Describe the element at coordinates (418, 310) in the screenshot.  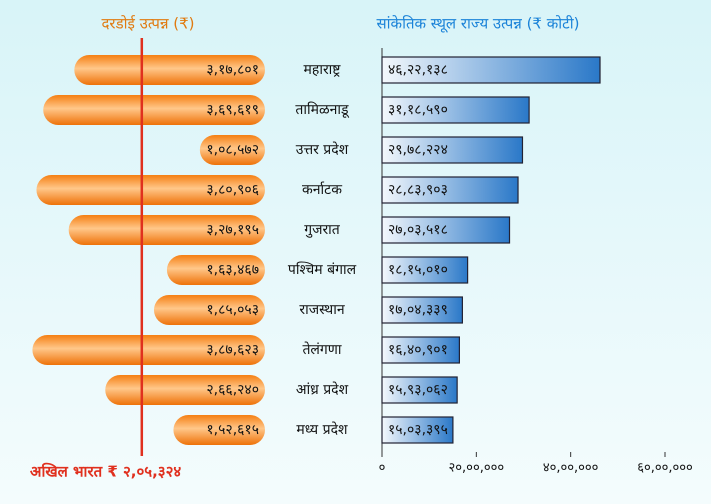
I see `value-label: १७,०४,३३९` at that location.